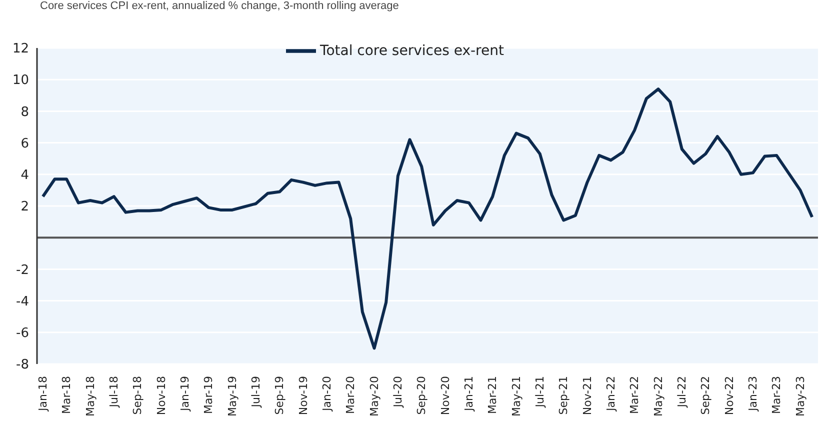 The image size is (822, 426). Describe the element at coordinates (20, 49) in the screenshot. I see `y-tick-label: 12` at that location.